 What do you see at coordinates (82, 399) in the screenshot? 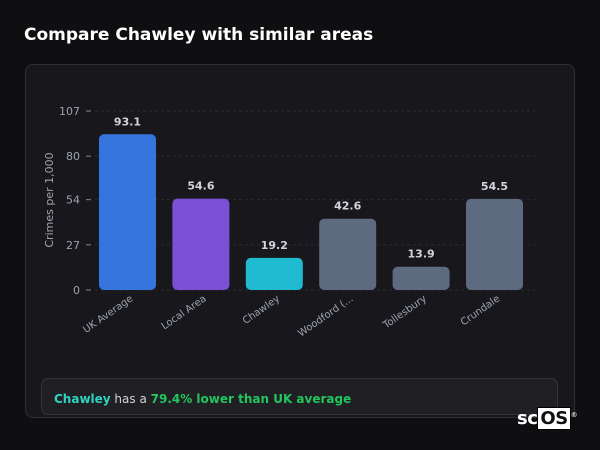
I see `summary-area: Chawley` at bounding box center [82, 399].